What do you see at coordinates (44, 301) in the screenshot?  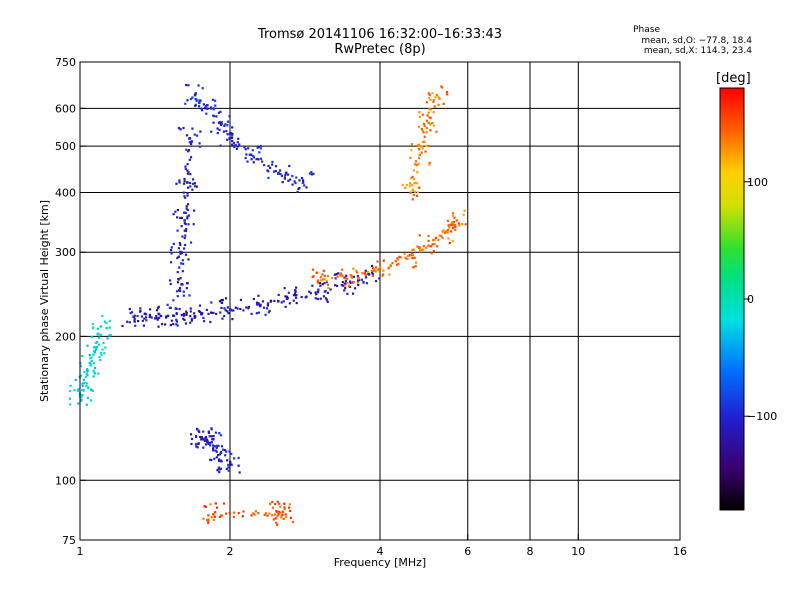 I see `y-axis-label: Stationary phase Virtual Height [km]` at bounding box center [44, 301].